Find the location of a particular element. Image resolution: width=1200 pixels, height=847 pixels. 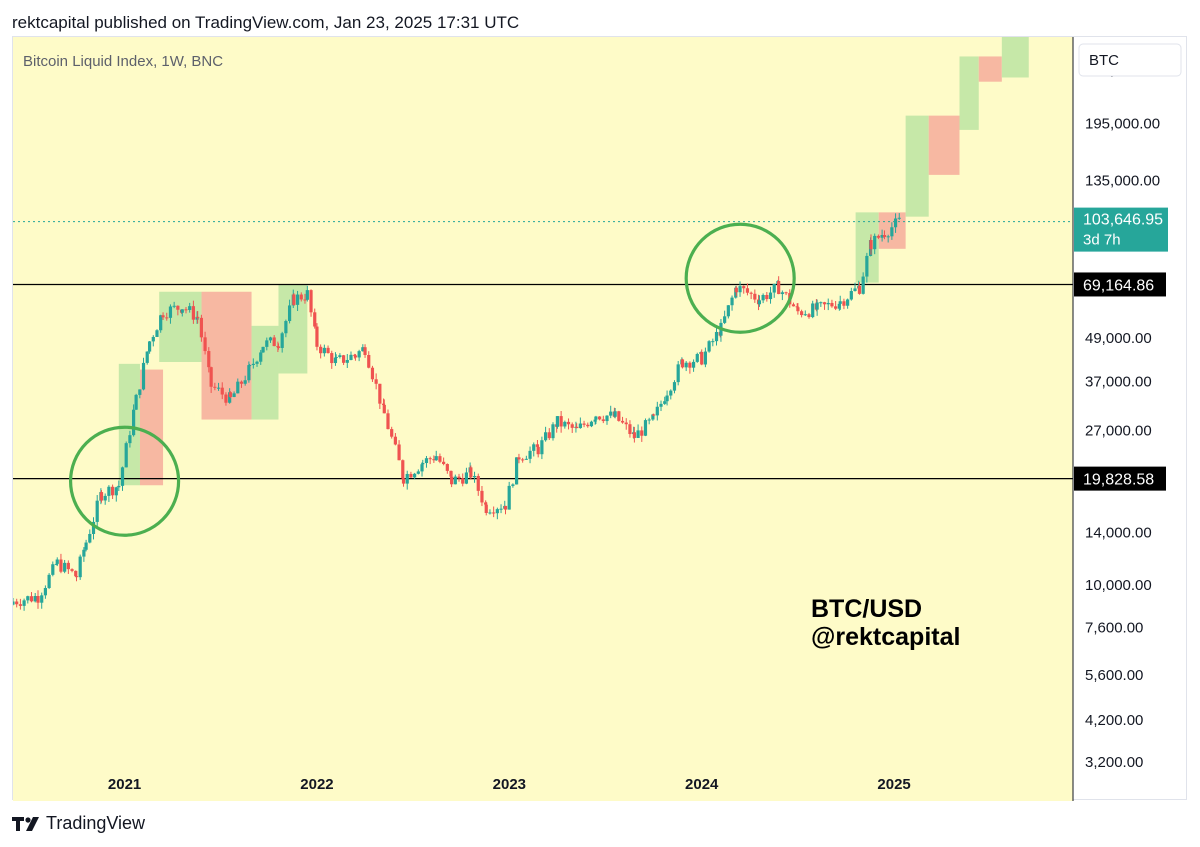

level-label-background is located at coordinates (1120, 478).